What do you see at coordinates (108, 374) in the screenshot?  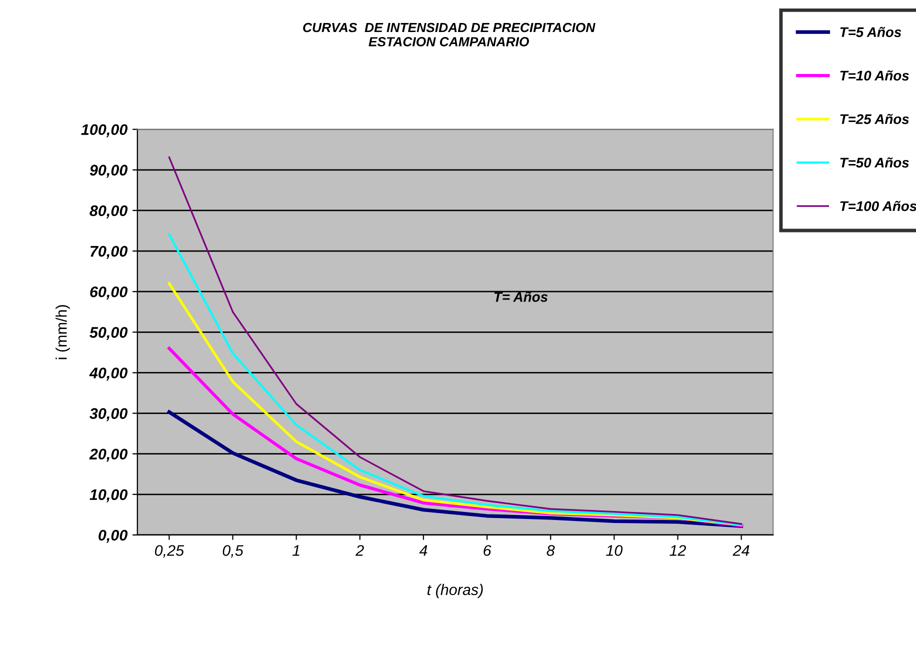 I see `y-tick-label: 40,00` at bounding box center [108, 374].